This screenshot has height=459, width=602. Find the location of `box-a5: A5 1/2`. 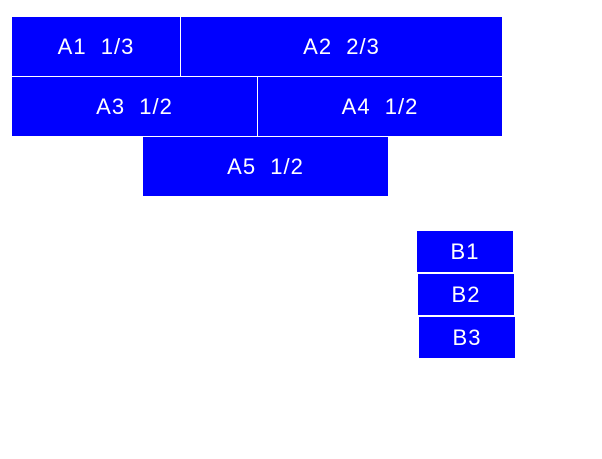

box-a5: A5 1/2 is located at coordinates (265, 166).